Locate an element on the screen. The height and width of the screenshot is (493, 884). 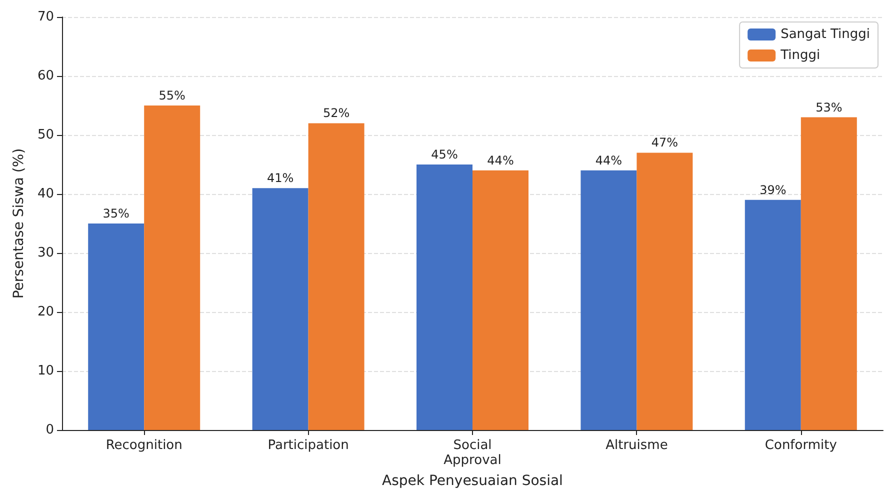
x-tick-label: Recognition is located at coordinates (144, 445).